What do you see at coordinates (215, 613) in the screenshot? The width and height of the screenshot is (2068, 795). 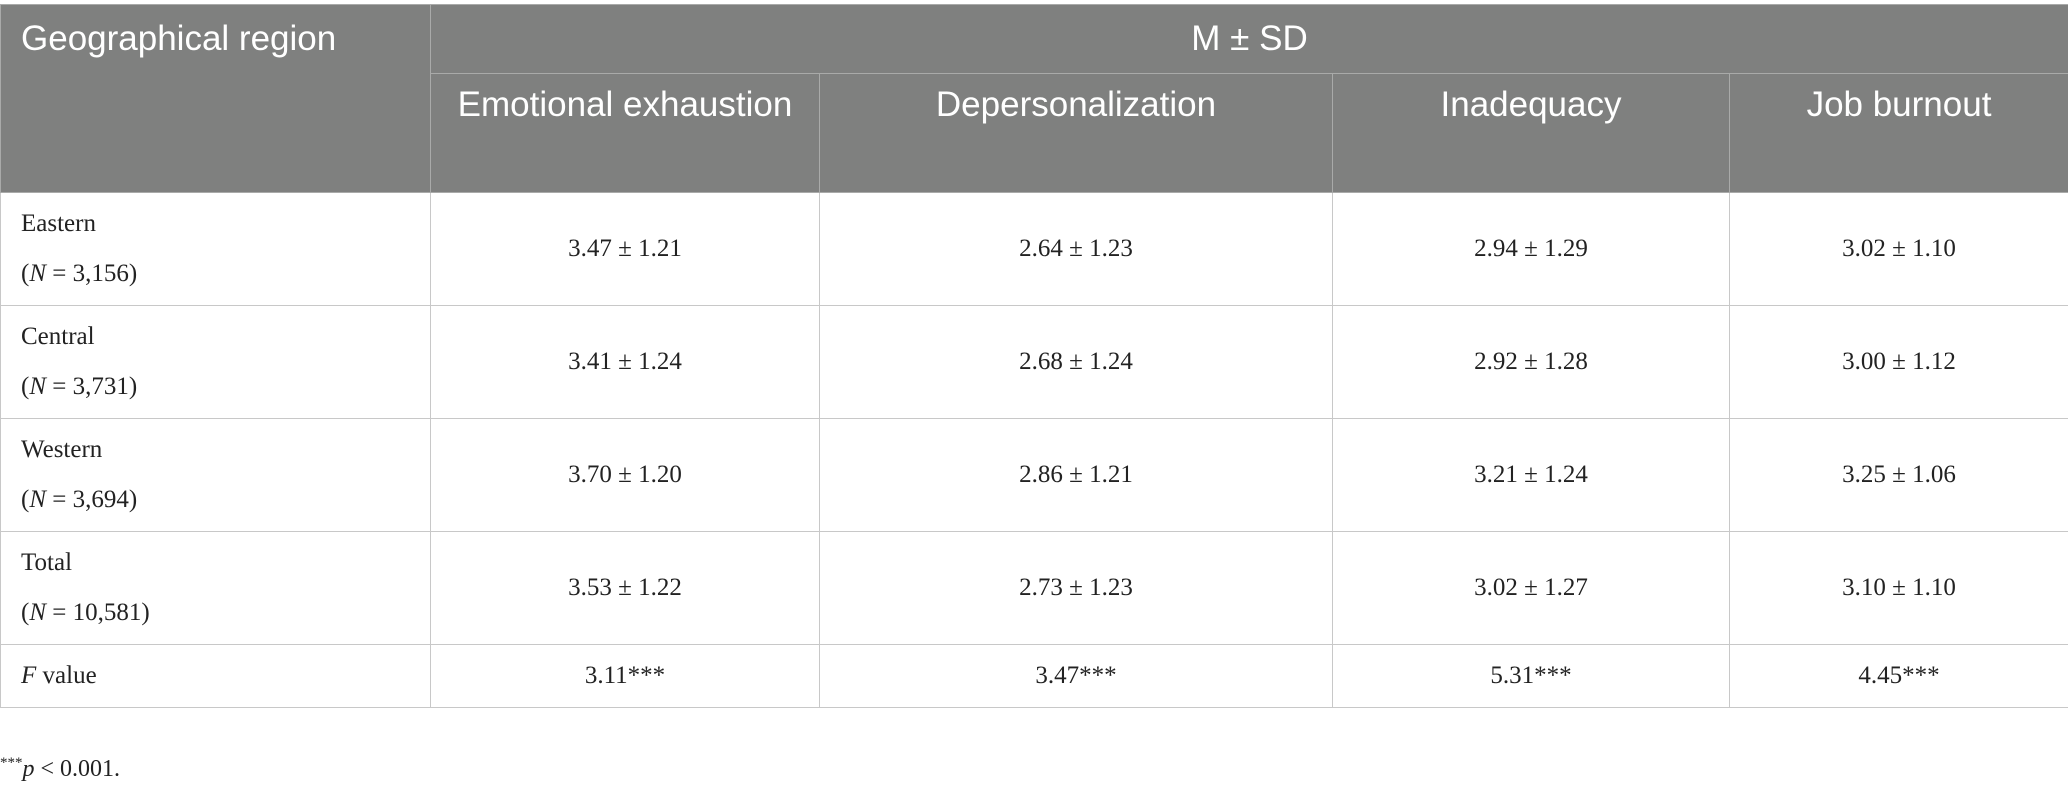 I see `row-sample-size: (N = 10,581)` at bounding box center [215, 613].